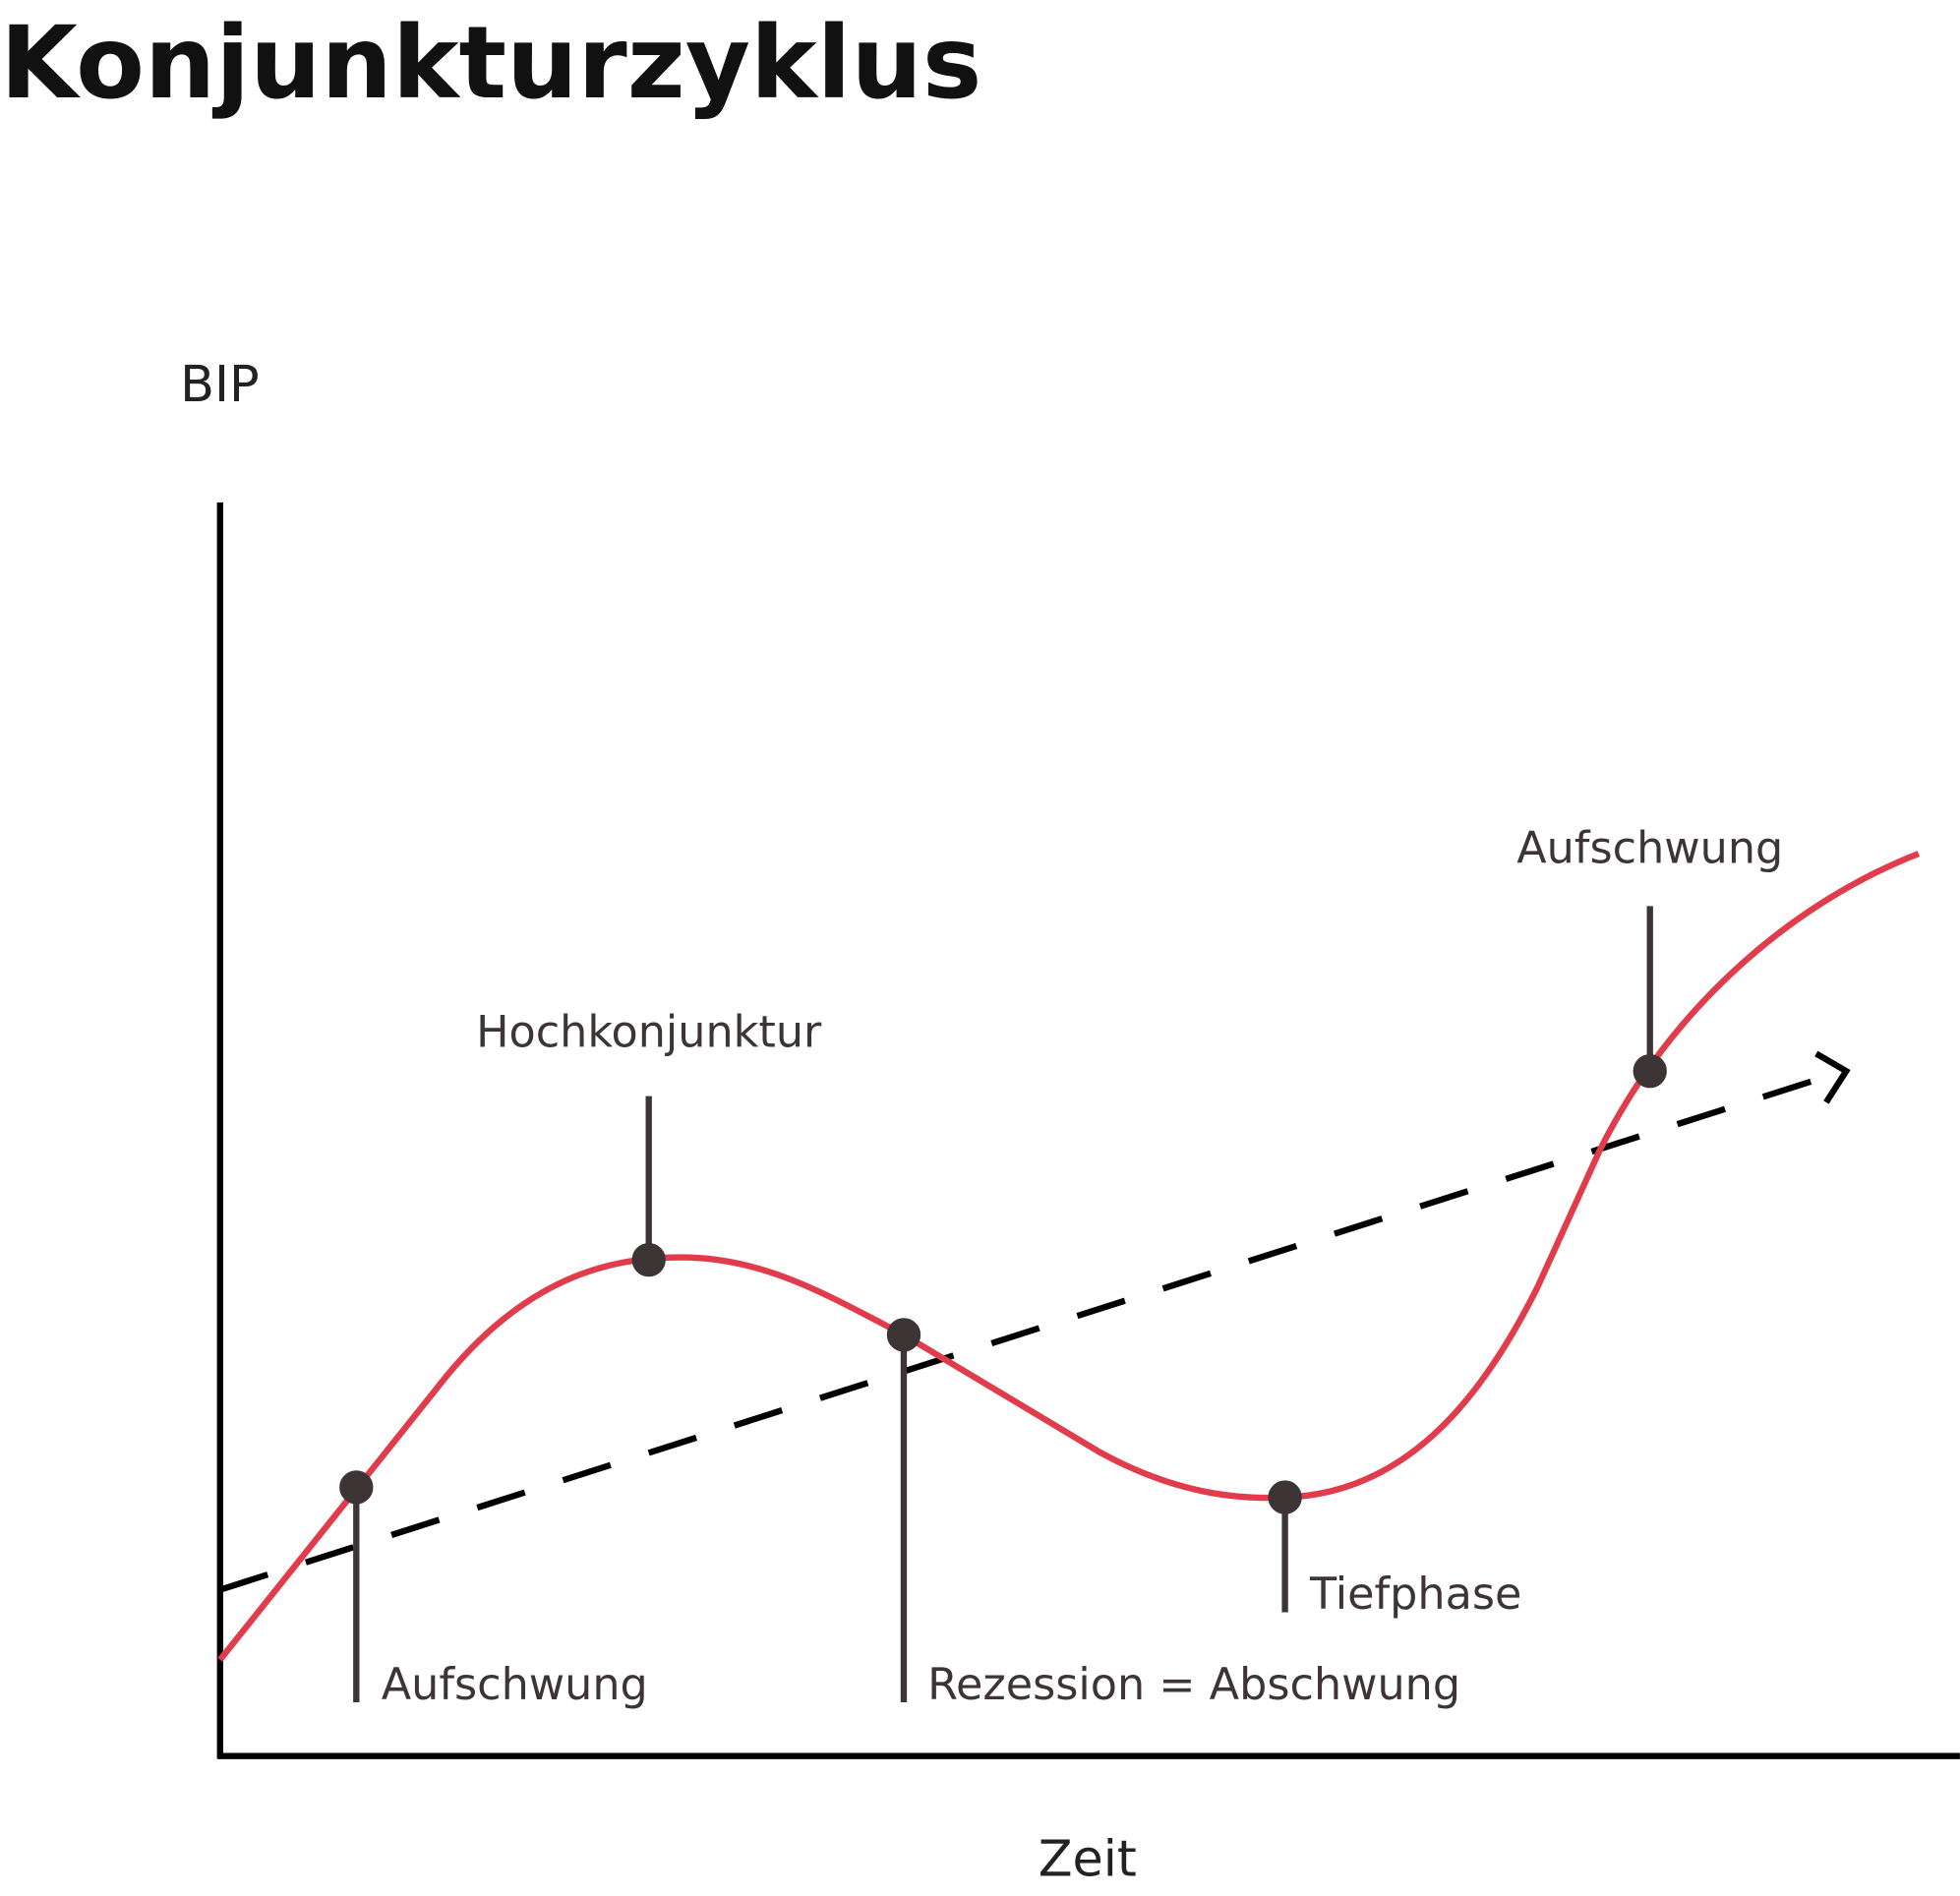  What do you see at coordinates (1415, 1595) in the screenshot?
I see `phase-label: Tiefphase` at bounding box center [1415, 1595].